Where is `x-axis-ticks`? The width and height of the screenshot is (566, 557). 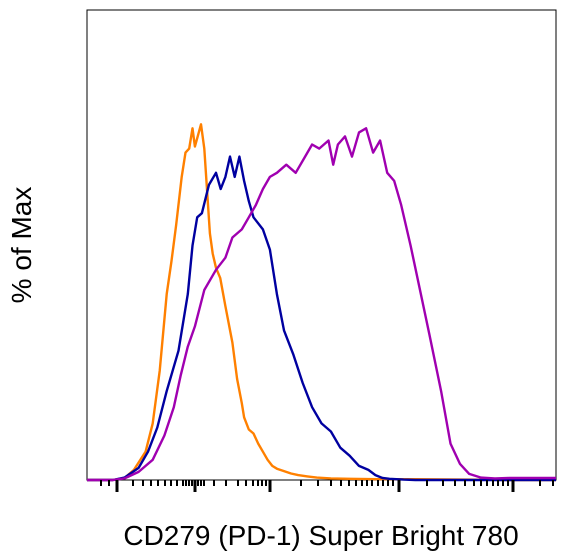 x-axis-ticks is located at coordinates (327, 486).